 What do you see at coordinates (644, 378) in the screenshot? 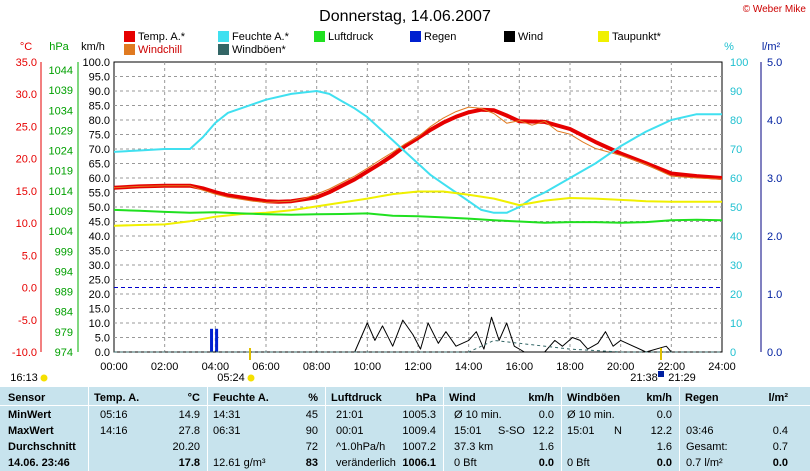
I see `sunset-time: 21:38` at bounding box center [644, 378].